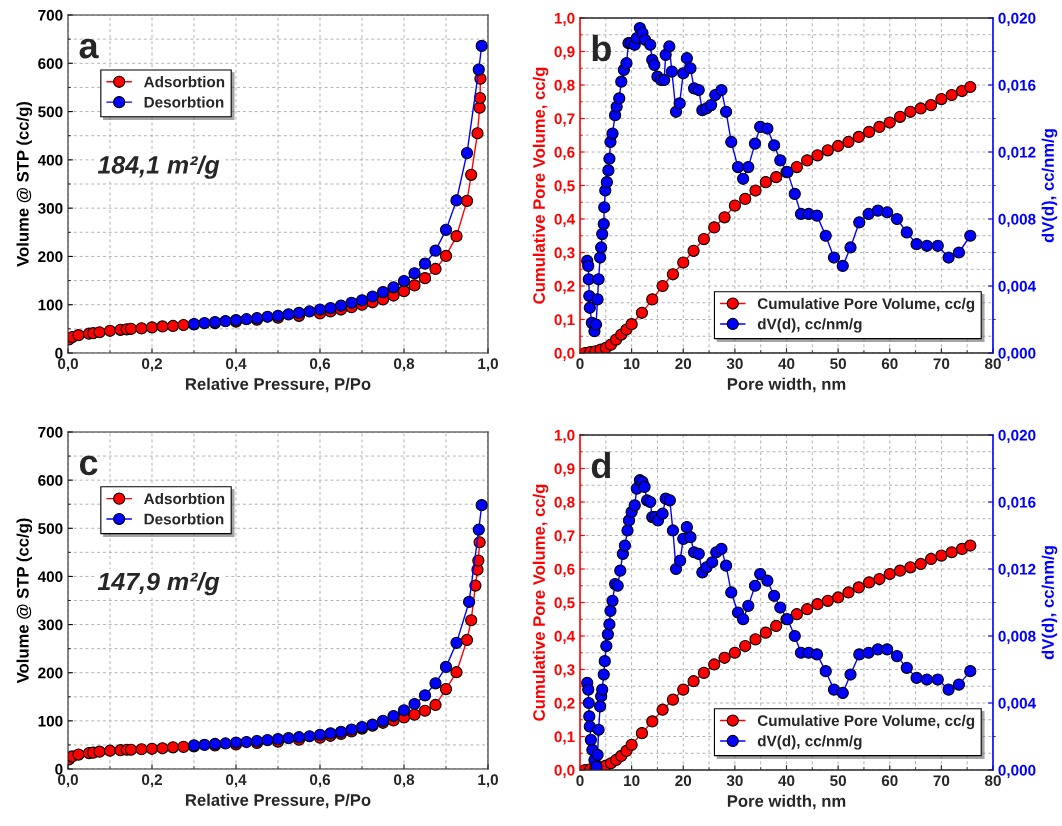 Image resolution: width=1062 pixels, height=826 pixels. Describe the element at coordinates (158, 167) in the screenshot. I see `annotation: 184,1 m²/g` at that location.